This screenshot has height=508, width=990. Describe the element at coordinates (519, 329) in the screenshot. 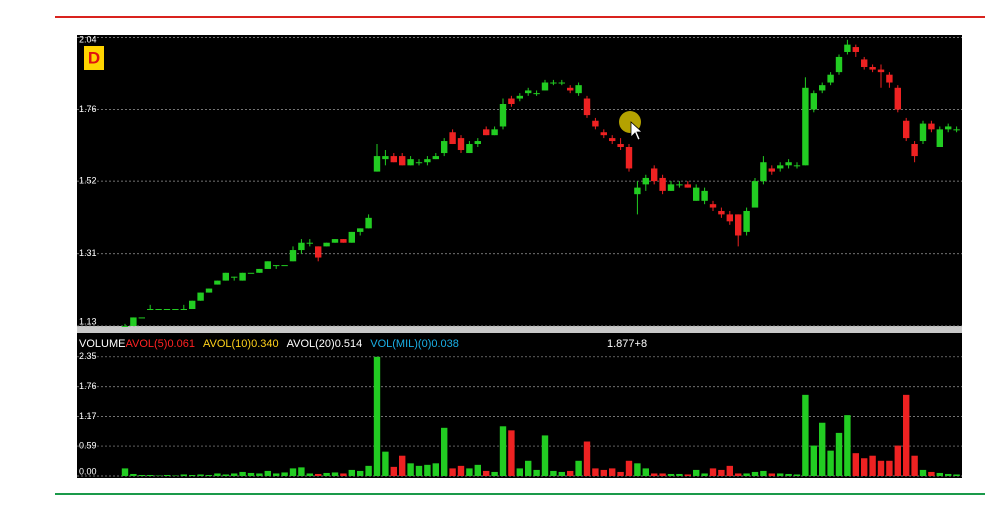

I see `panel-separator` at that location.